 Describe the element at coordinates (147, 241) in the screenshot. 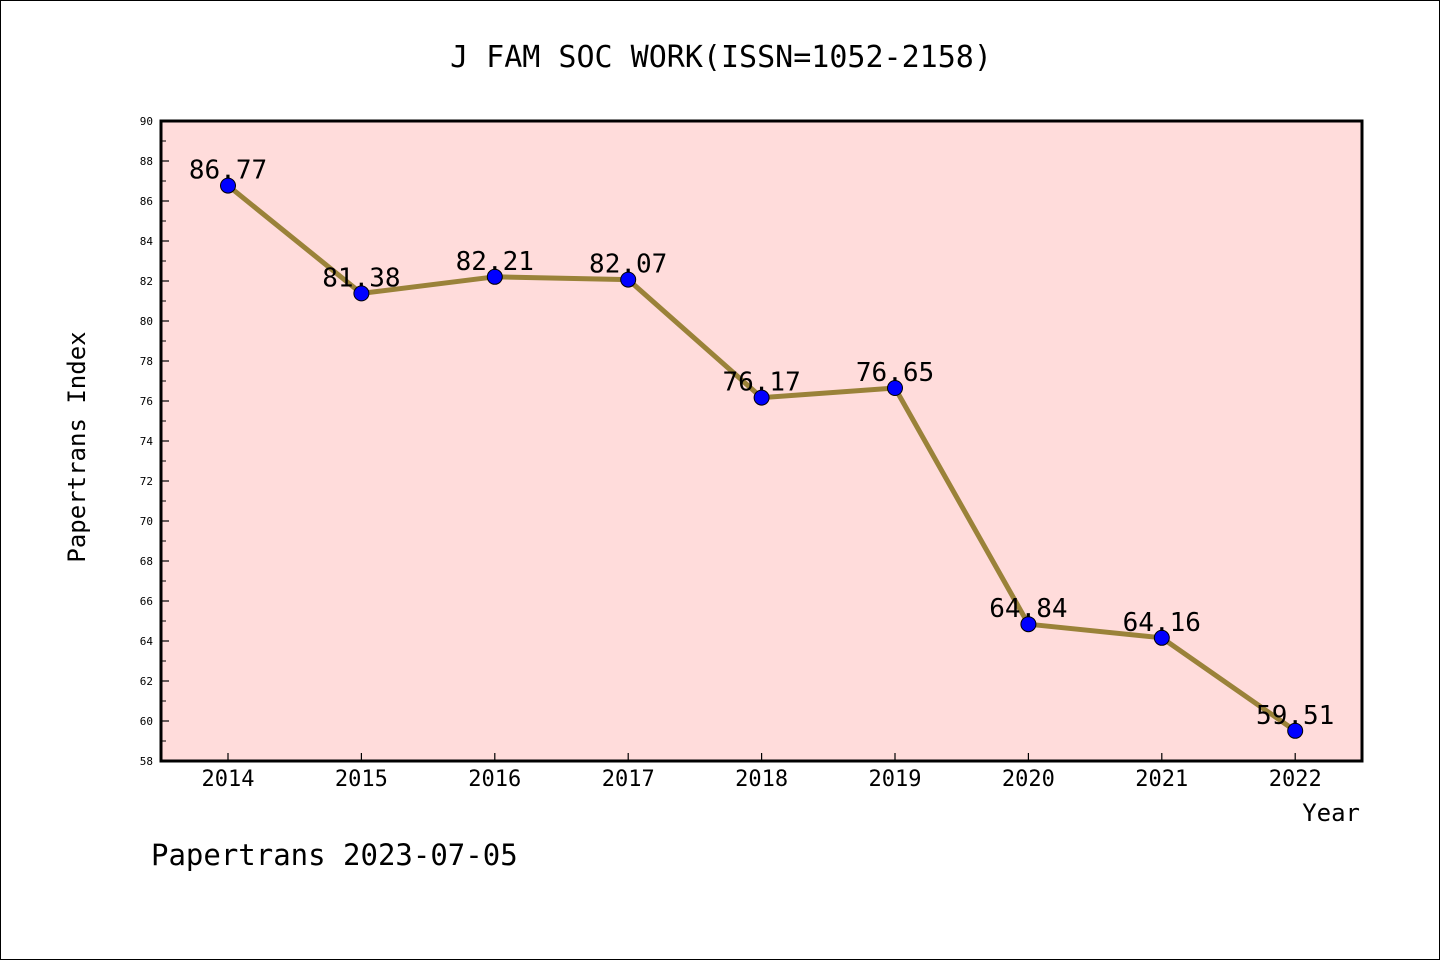

I see `y-tick-label: 84` at that location.